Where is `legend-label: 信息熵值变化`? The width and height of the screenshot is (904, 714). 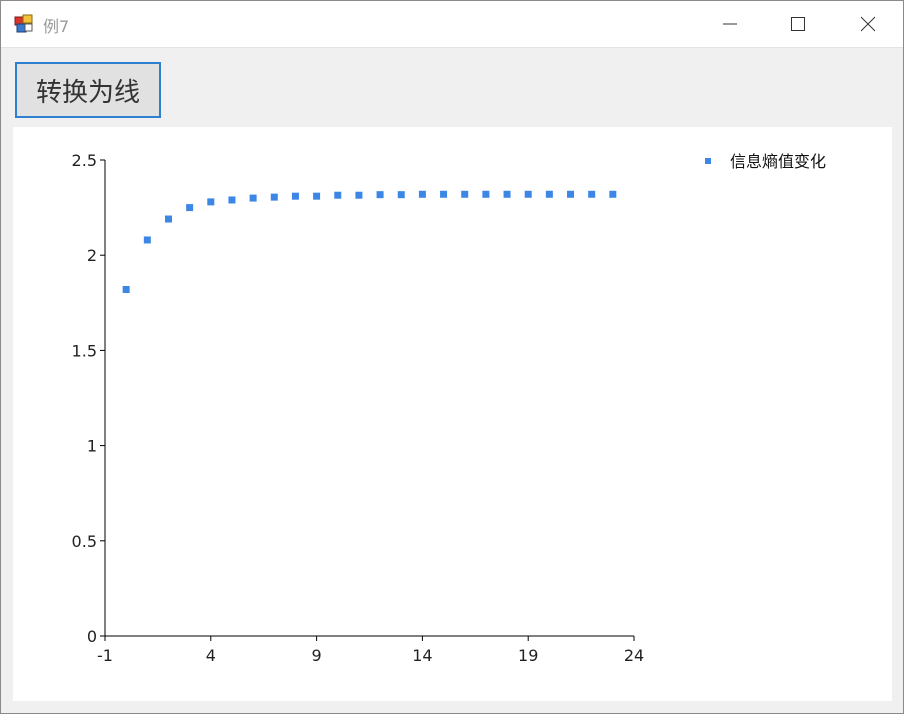
legend-label: 信息熵值变化 is located at coordinates (778, 161).